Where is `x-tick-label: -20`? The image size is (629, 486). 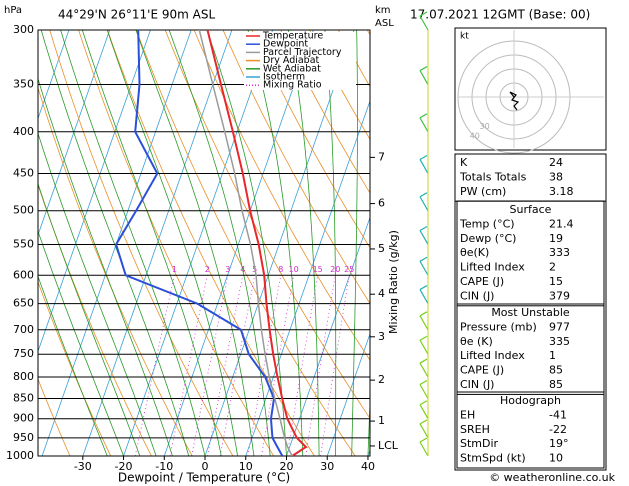 x-tick-label: -20 is located at coordinates (124, 466).